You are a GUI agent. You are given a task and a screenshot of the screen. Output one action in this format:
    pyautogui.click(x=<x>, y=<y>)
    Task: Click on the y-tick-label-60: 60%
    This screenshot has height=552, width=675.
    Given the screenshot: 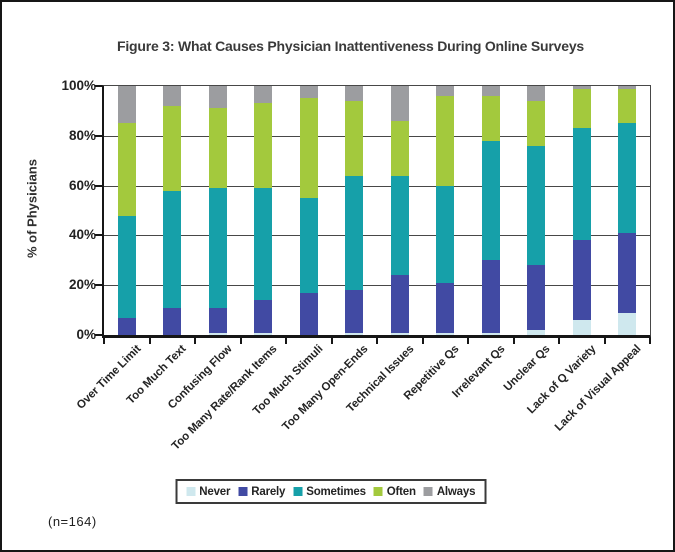 What is the action you would take?
    pyautogui.click(x=82, y=185)
    